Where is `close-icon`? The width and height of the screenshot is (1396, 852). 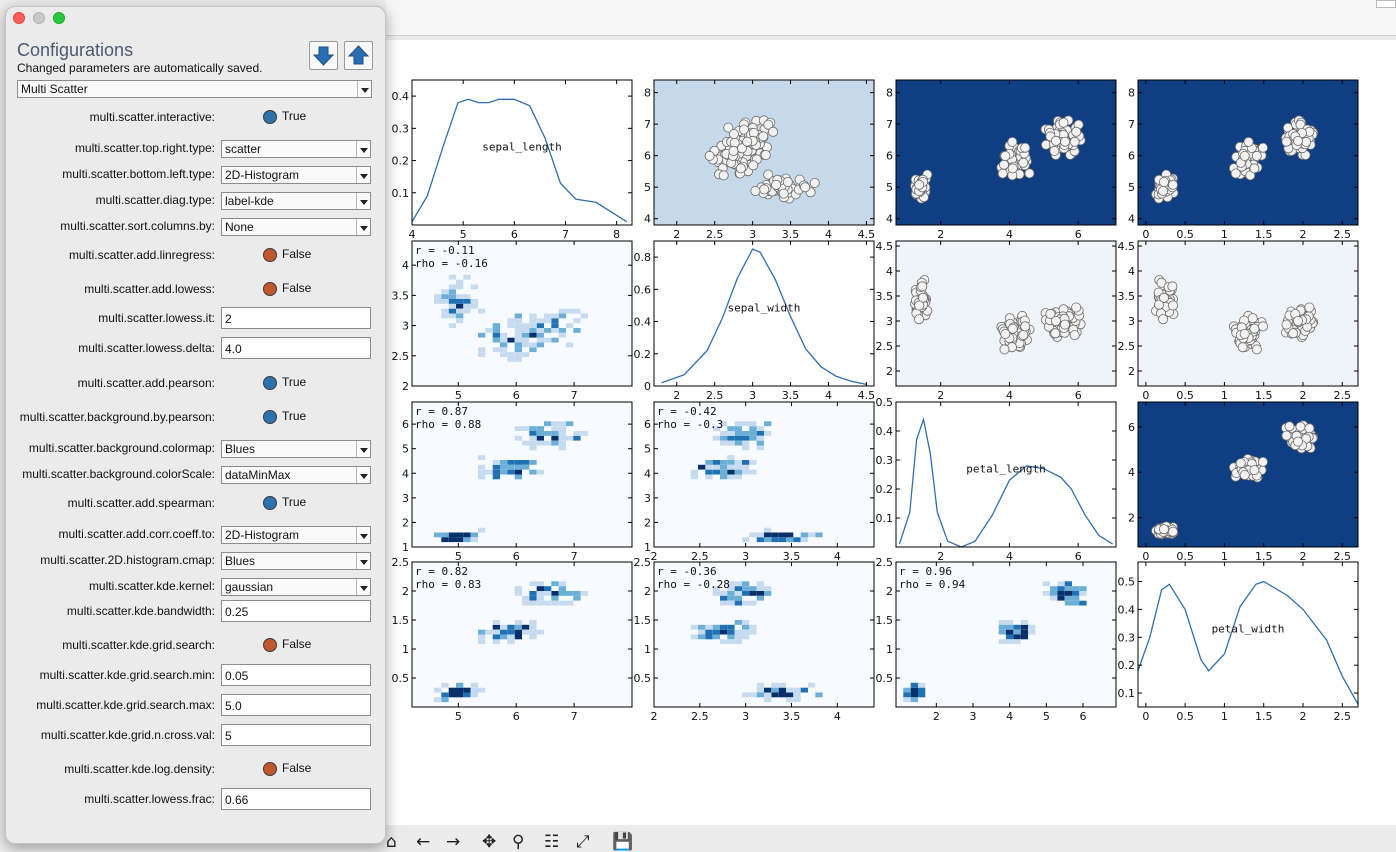 close-icon is located at coordinates (19, 18).